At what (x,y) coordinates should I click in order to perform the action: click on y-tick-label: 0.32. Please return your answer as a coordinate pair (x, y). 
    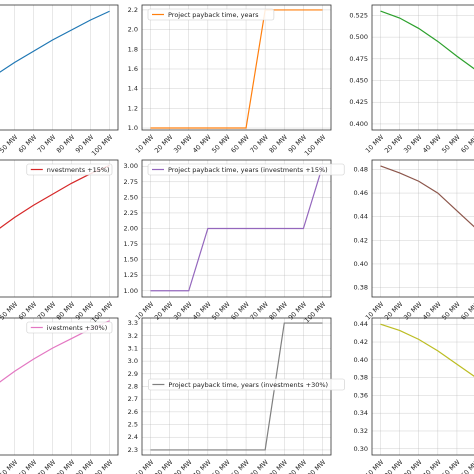
    Looking at the image, I should click on (361, 431).